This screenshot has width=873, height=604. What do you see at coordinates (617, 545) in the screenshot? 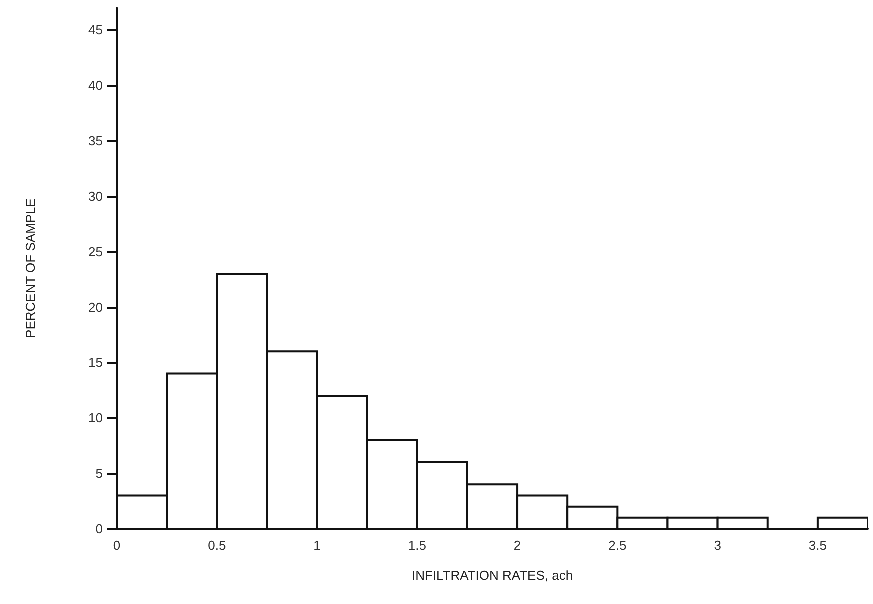
I see `x-tick-label: 2.5` at bounding box center [617, 545].